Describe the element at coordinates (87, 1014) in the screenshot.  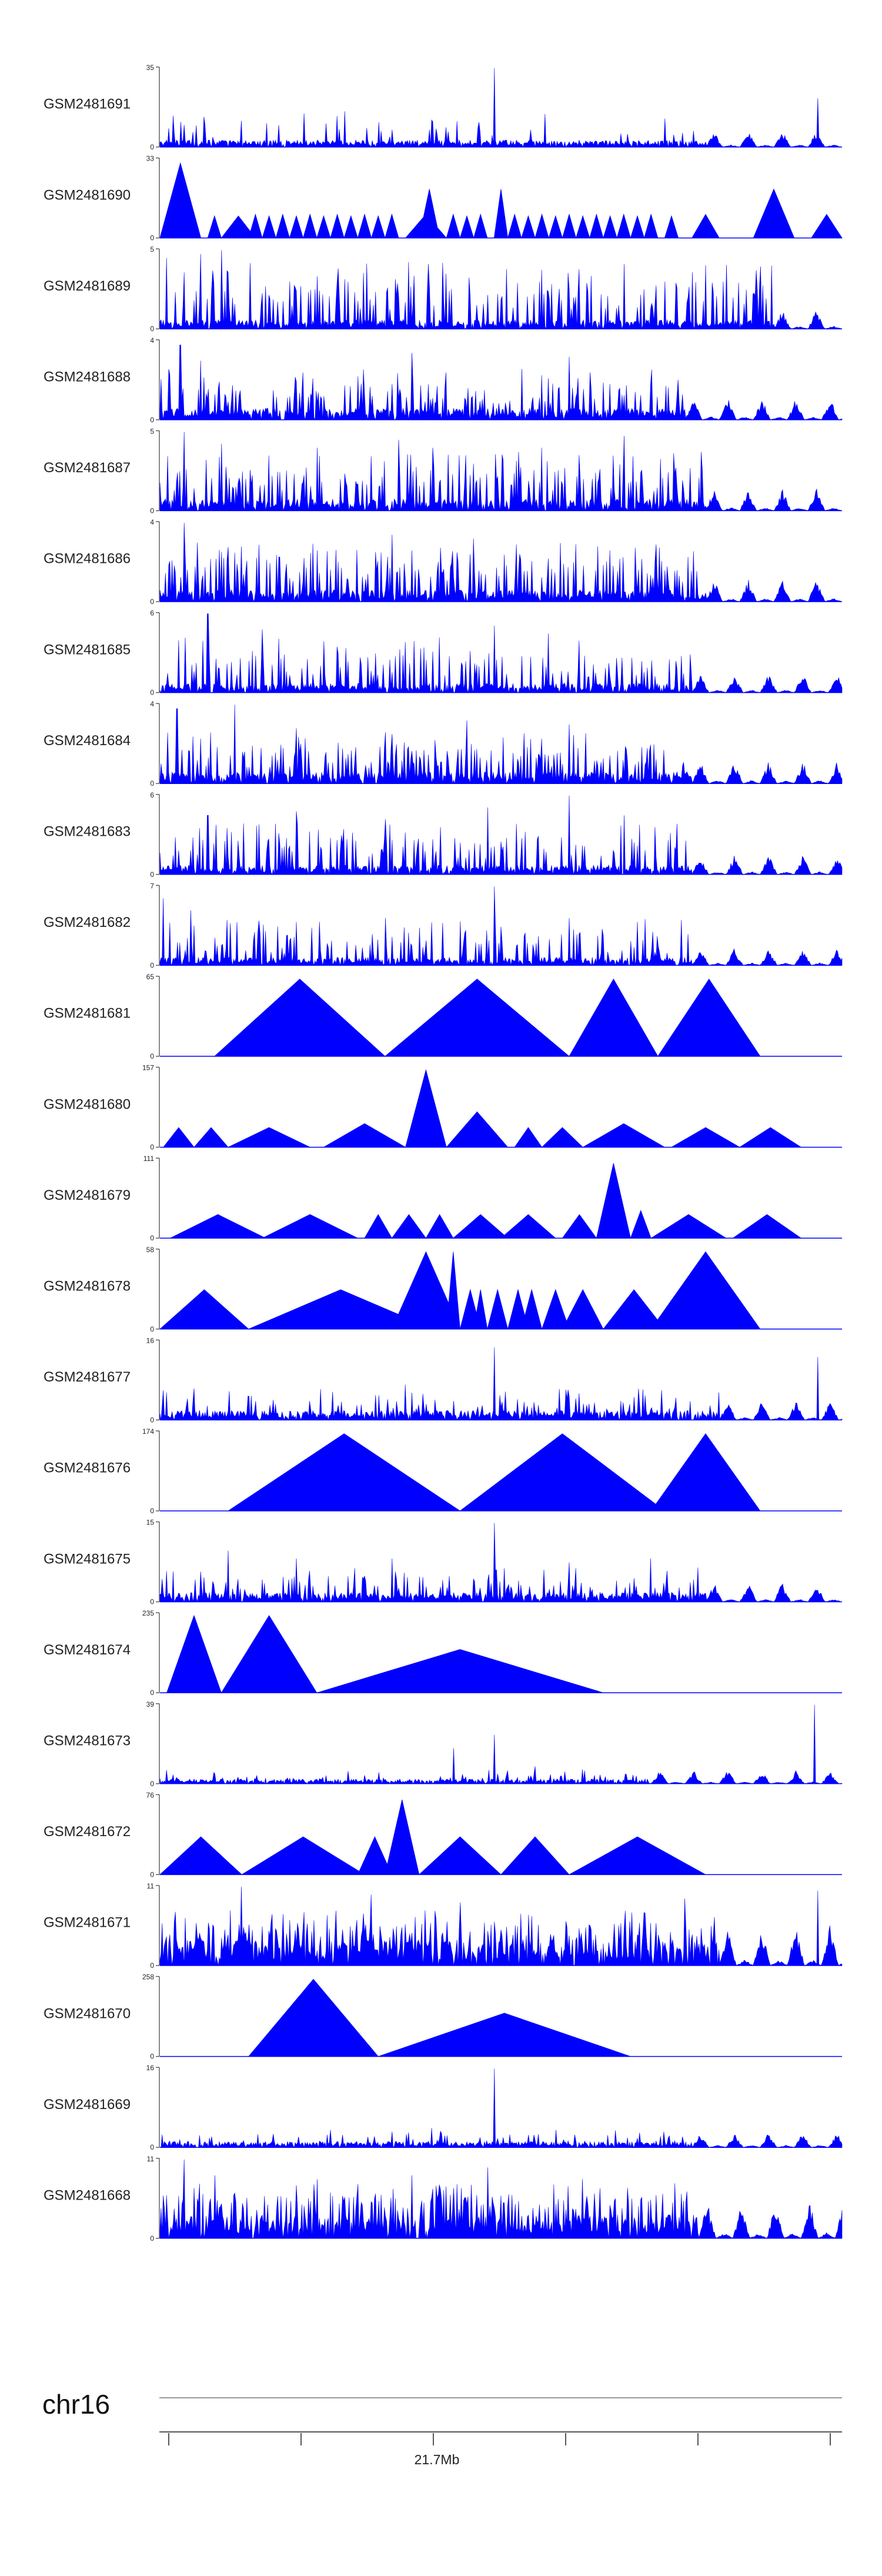
I see `track-label: GSM2481681` at that location.